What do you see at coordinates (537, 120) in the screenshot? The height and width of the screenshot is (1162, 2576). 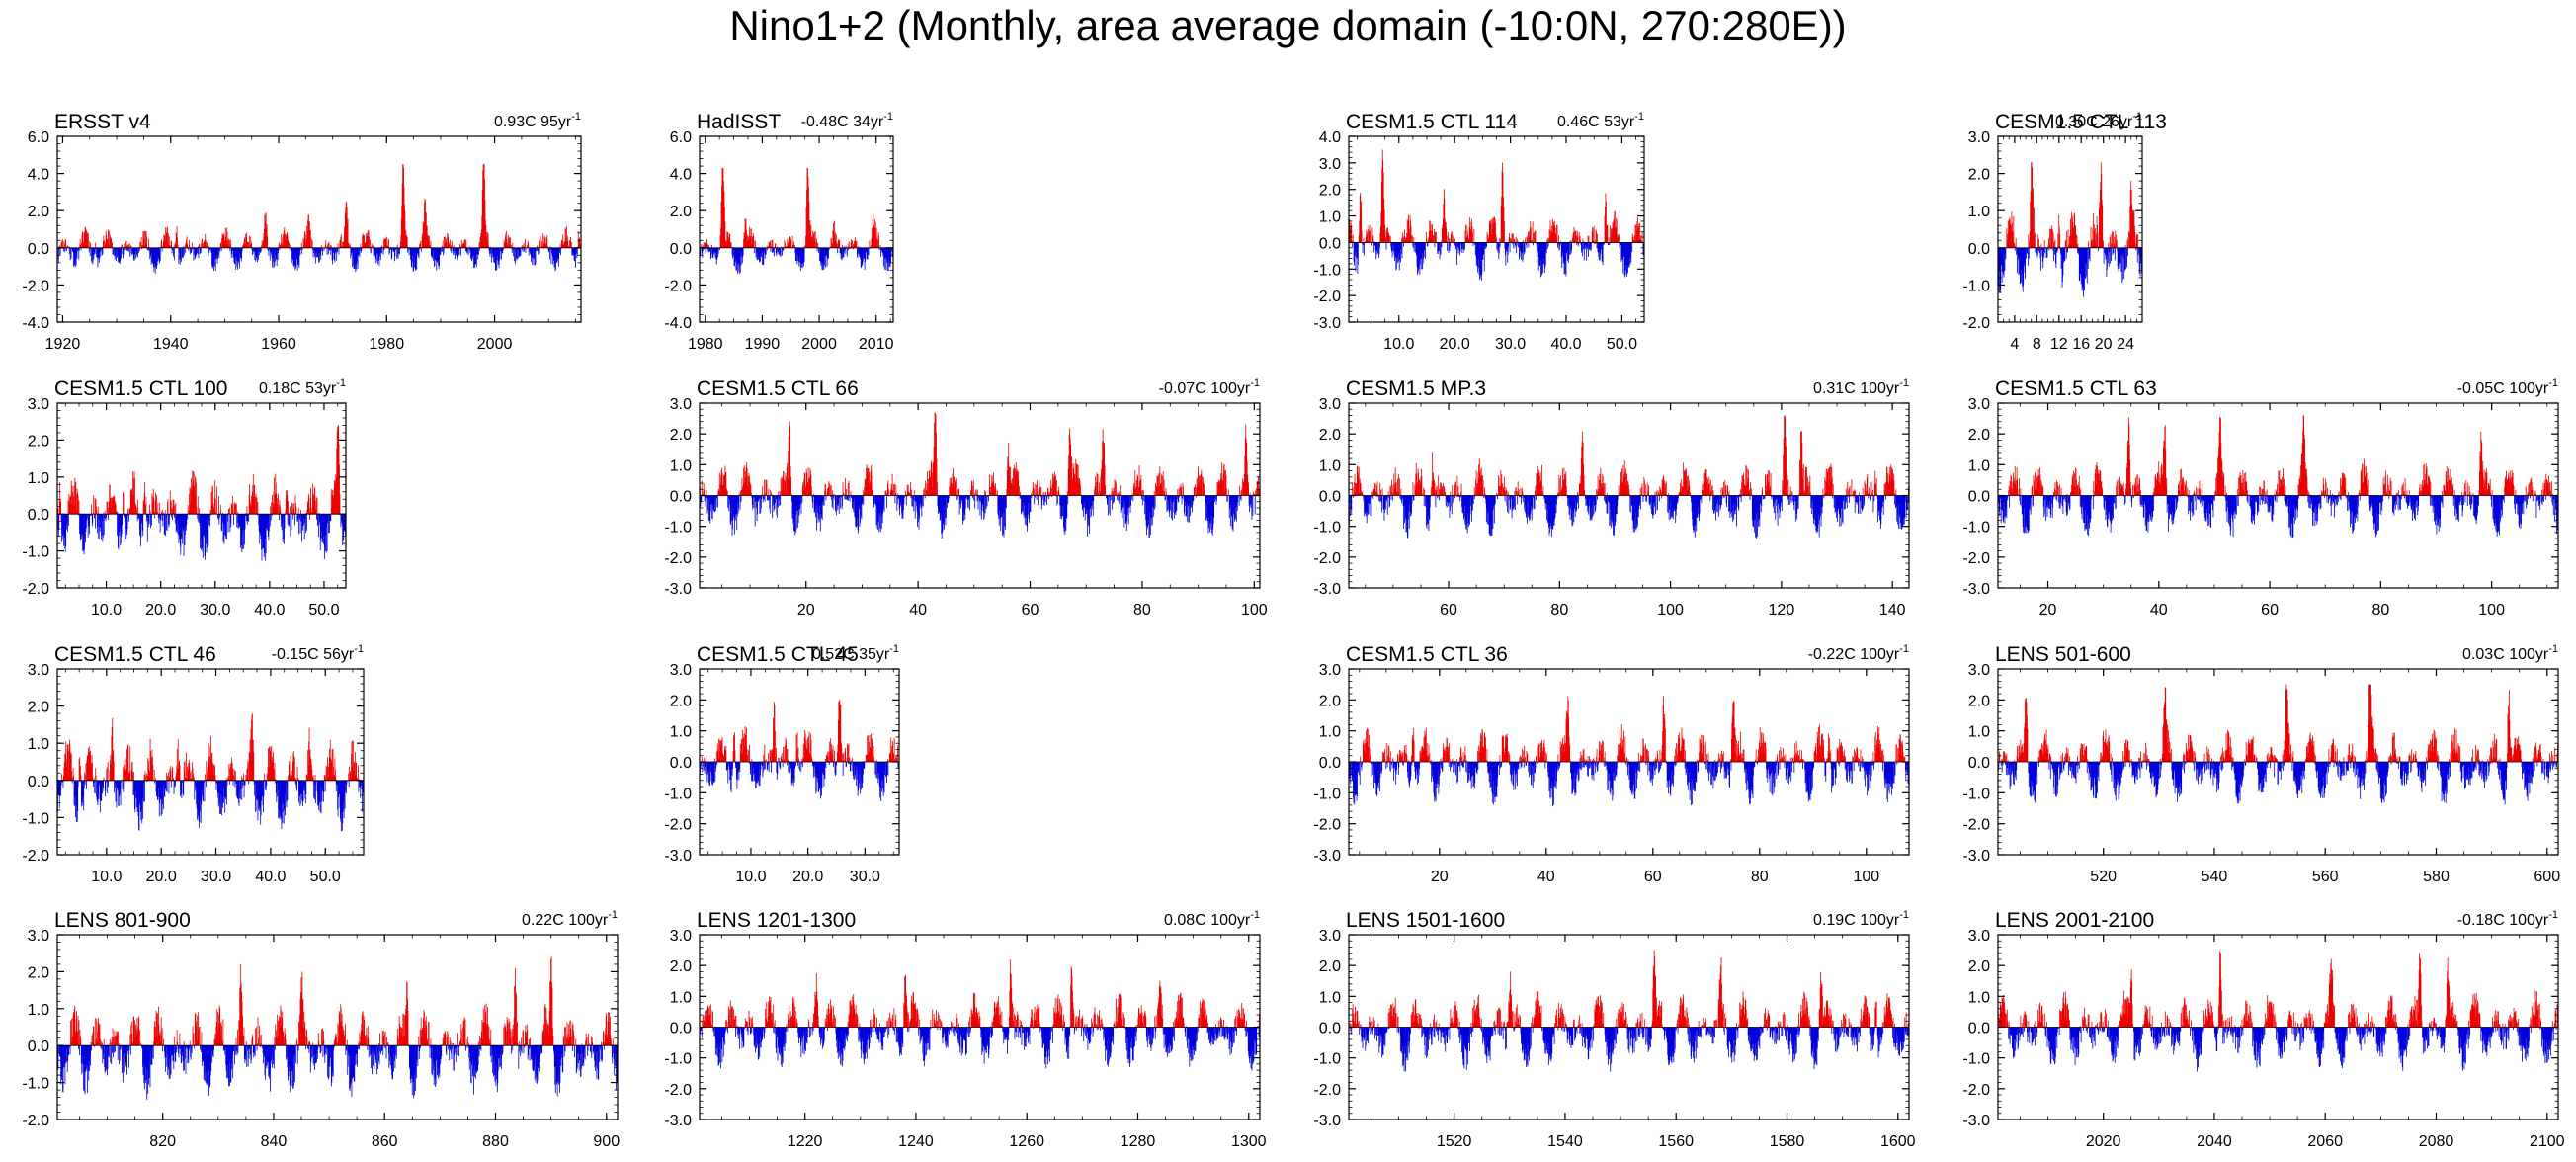 I see `trend-label: 0.93C 95yr-1` at bounding box center [537, 120].